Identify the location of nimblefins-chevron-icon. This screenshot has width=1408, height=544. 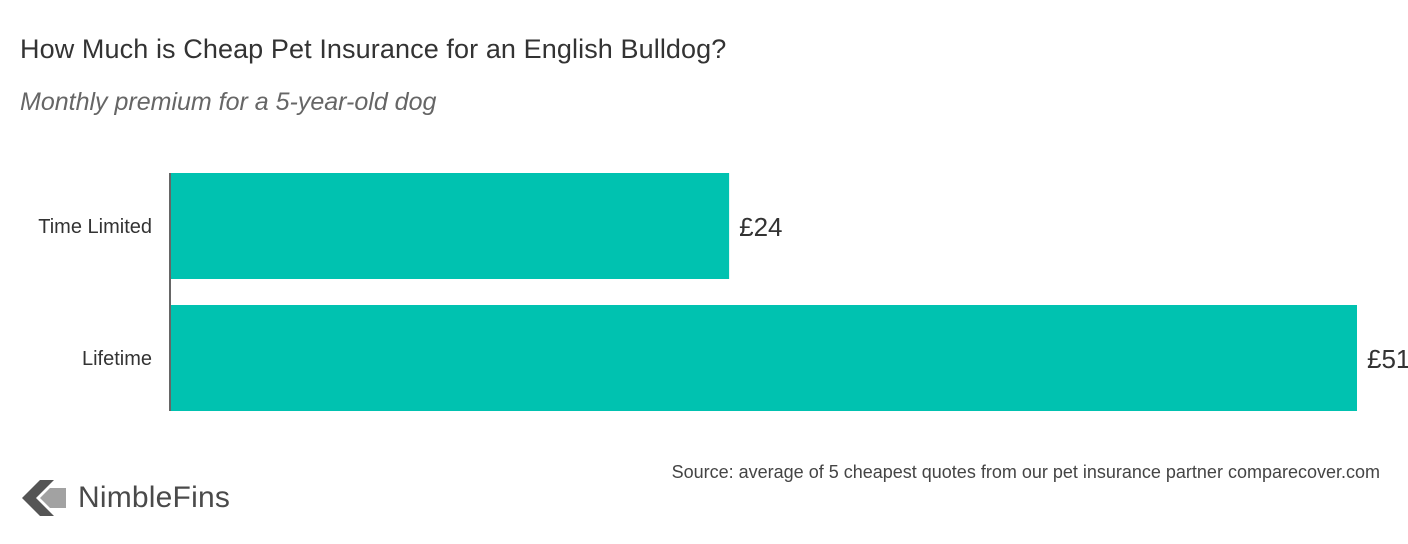
(44, 498).